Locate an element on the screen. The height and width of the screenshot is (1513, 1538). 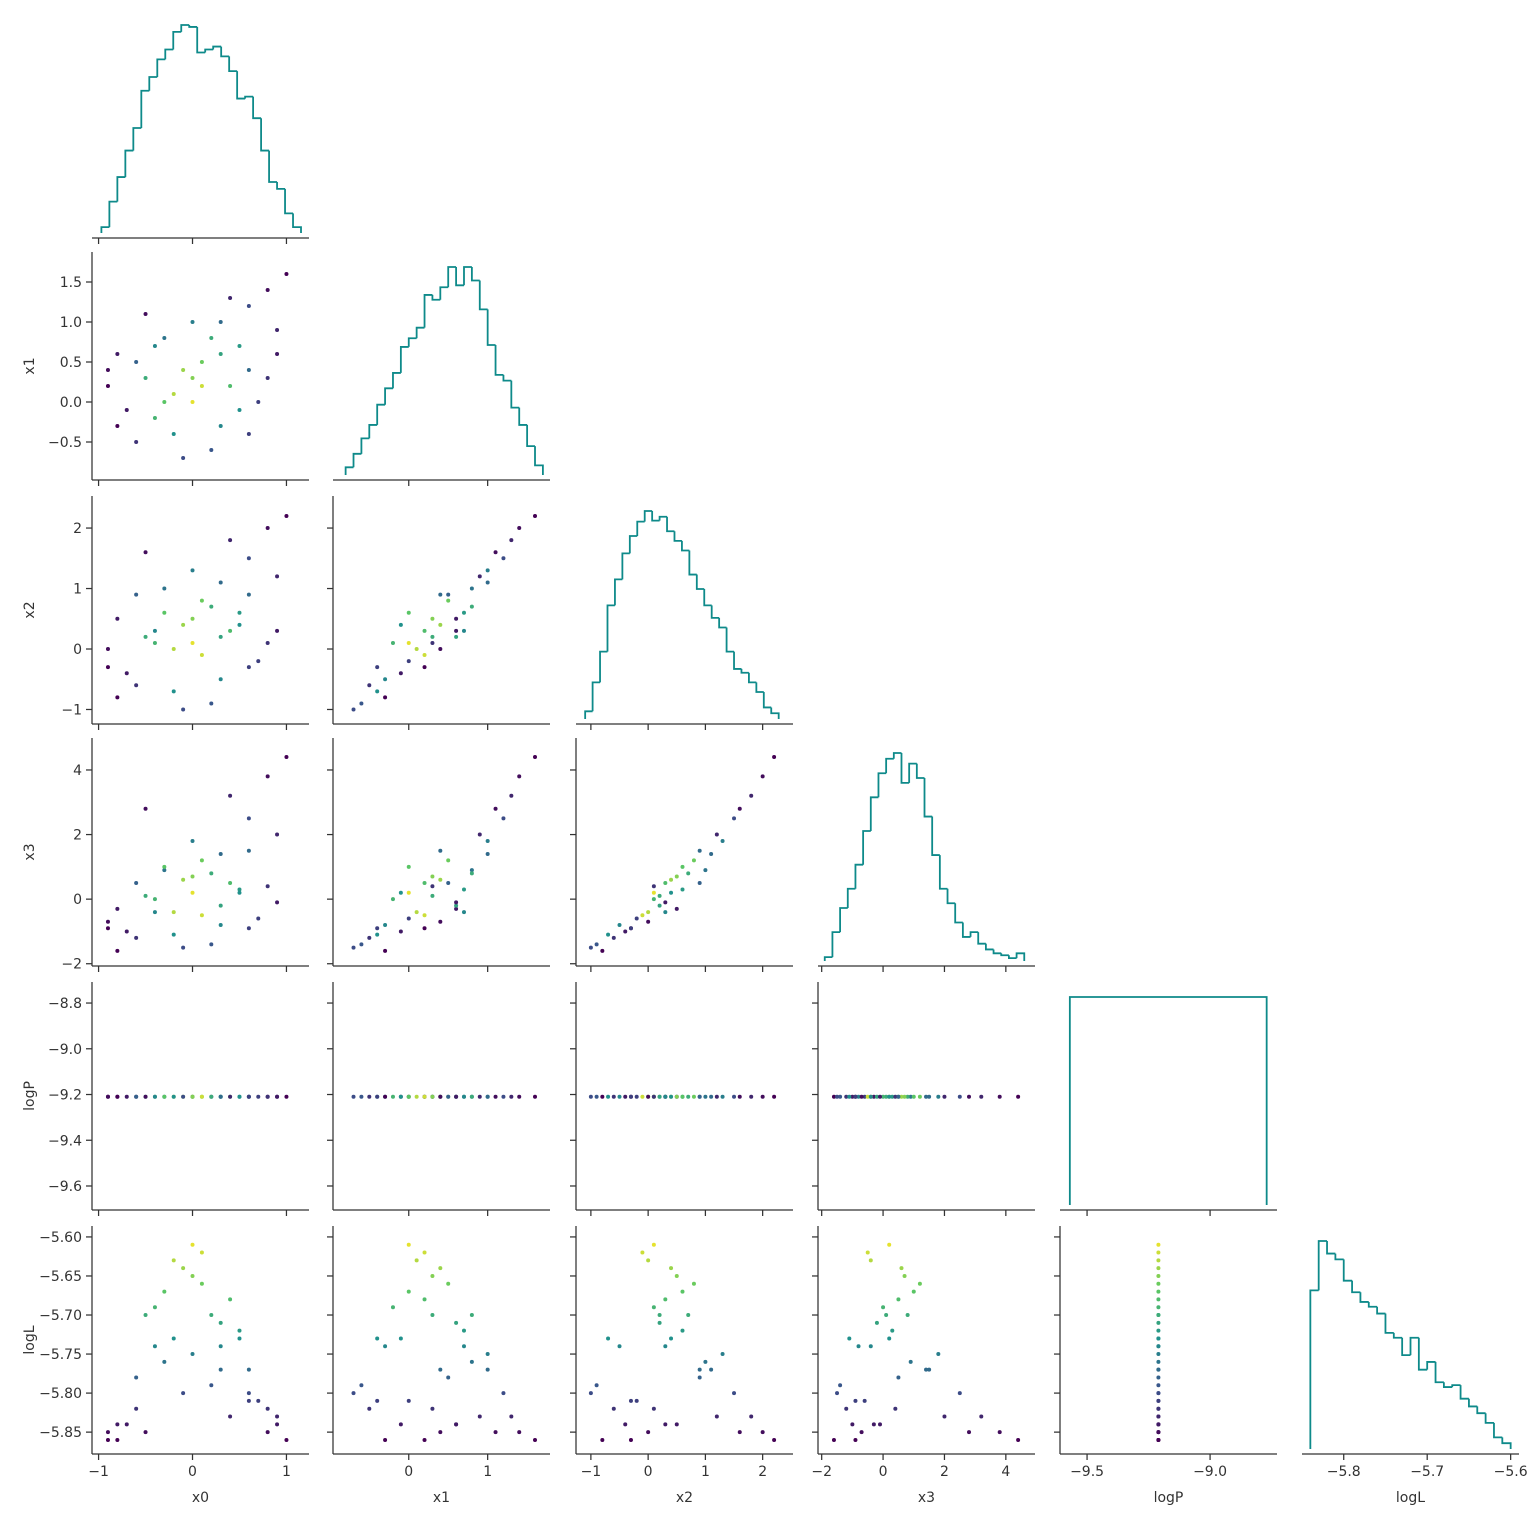
x-tick-label: 2 is located at coordinates (944, 1472).